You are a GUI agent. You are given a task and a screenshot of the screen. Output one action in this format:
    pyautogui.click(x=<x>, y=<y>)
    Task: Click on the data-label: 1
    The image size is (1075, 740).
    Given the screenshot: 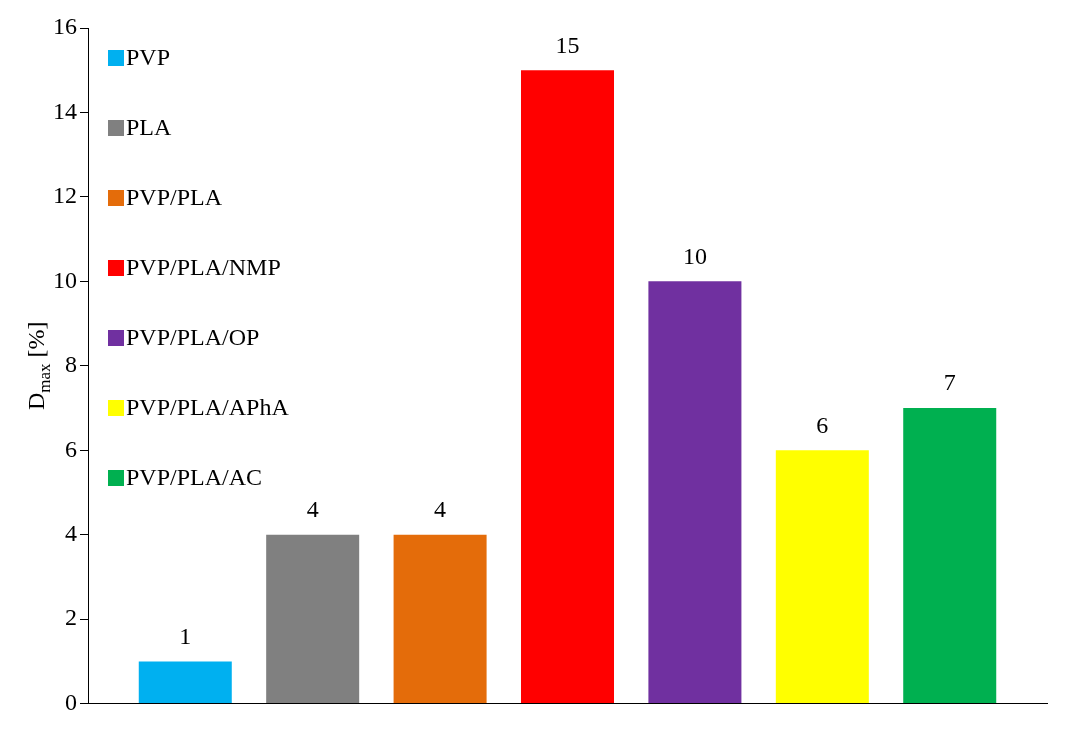 What is the action you would take?
    pyautogui.click(x=185, y=635)
    